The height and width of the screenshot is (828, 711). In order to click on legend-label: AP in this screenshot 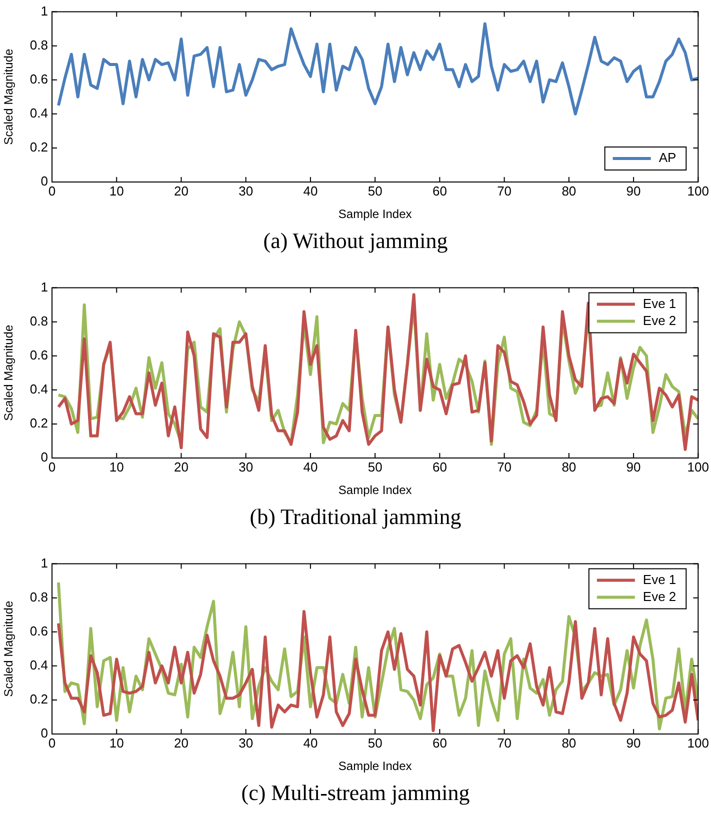, I will do `click(667, 158)`.